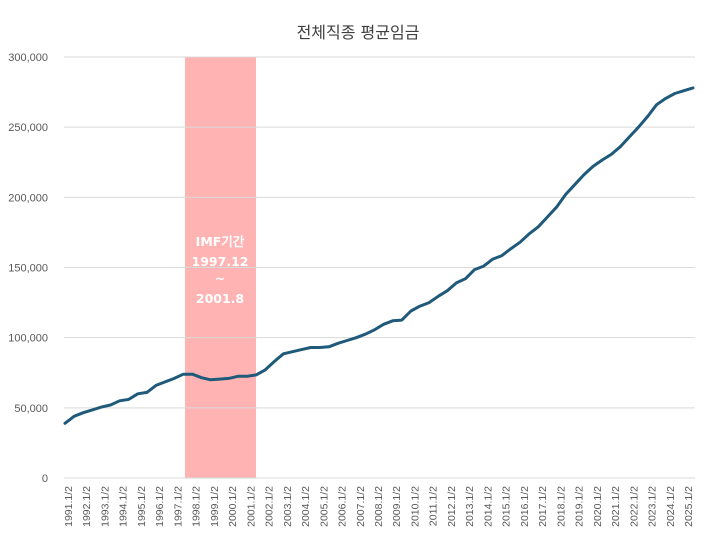 The height and width of the screenshot is (541, 717). I want to click on x-tick-label: 1991.1/2, so click(69, 506).